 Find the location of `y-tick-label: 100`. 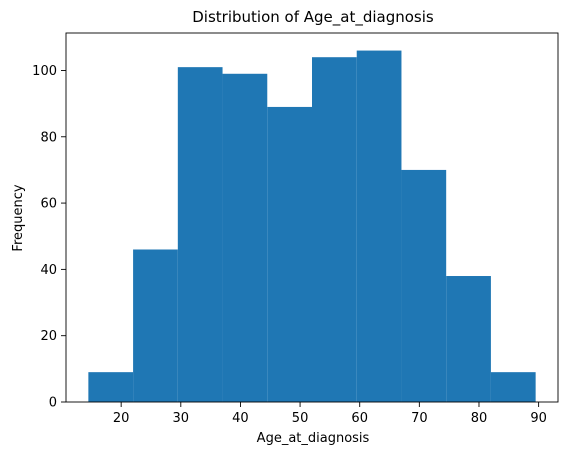

y-tick-label: 100 is located at coordinates (44, 71).